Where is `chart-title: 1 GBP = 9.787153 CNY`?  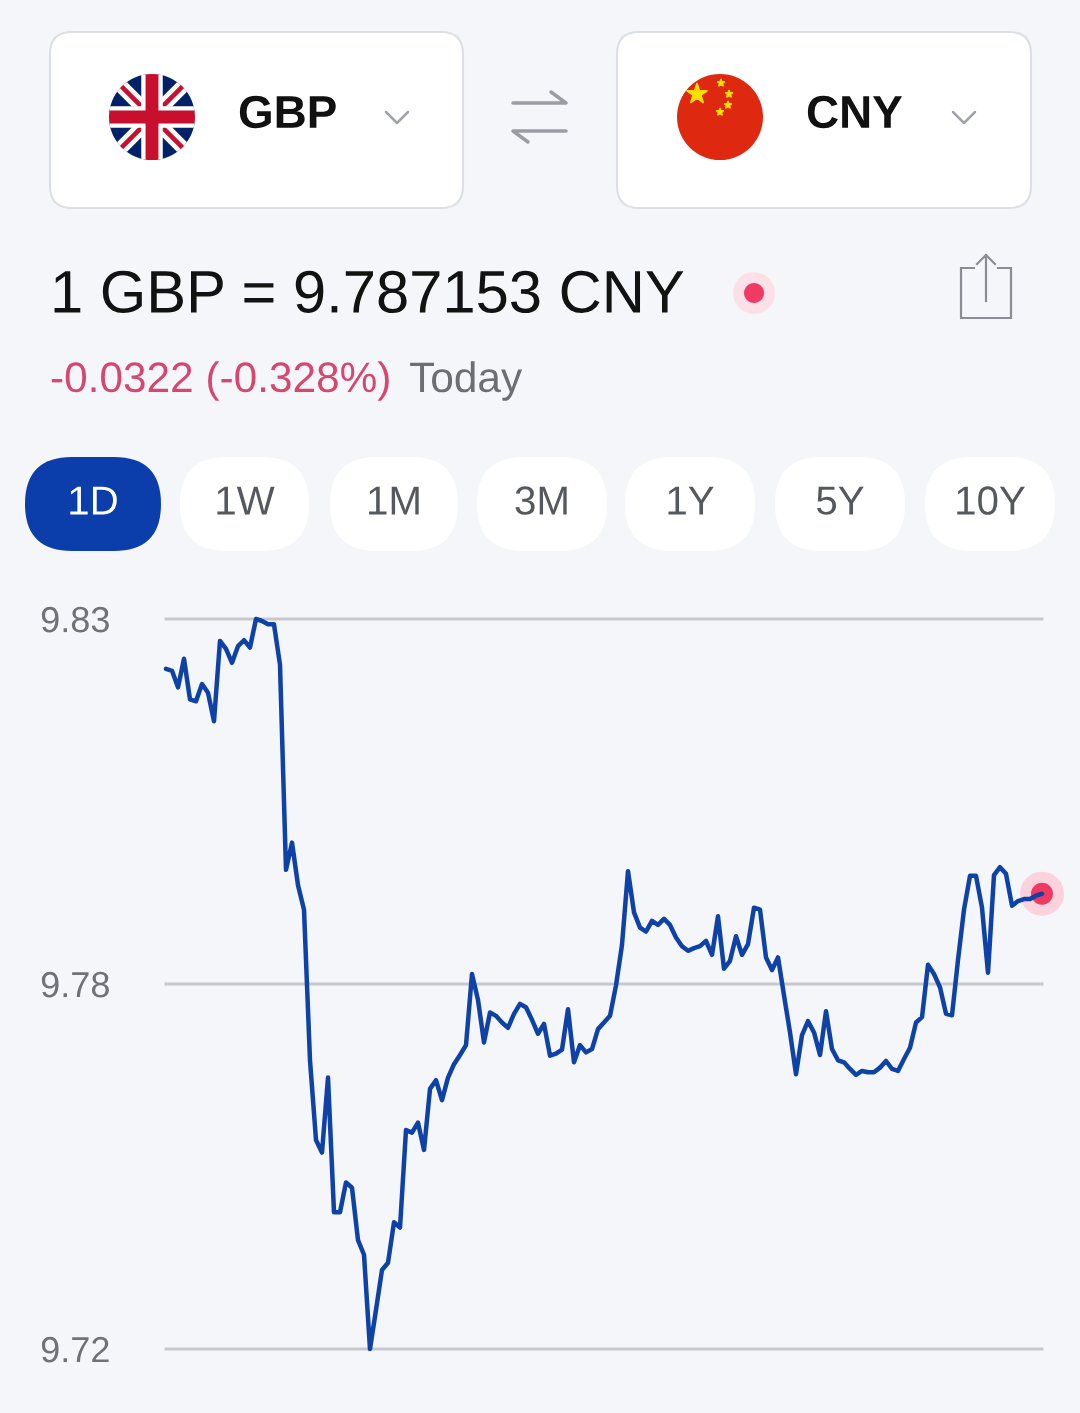
chart-title: 1 GBP = 9.787153 CNY is located at coordinates (369, 292).